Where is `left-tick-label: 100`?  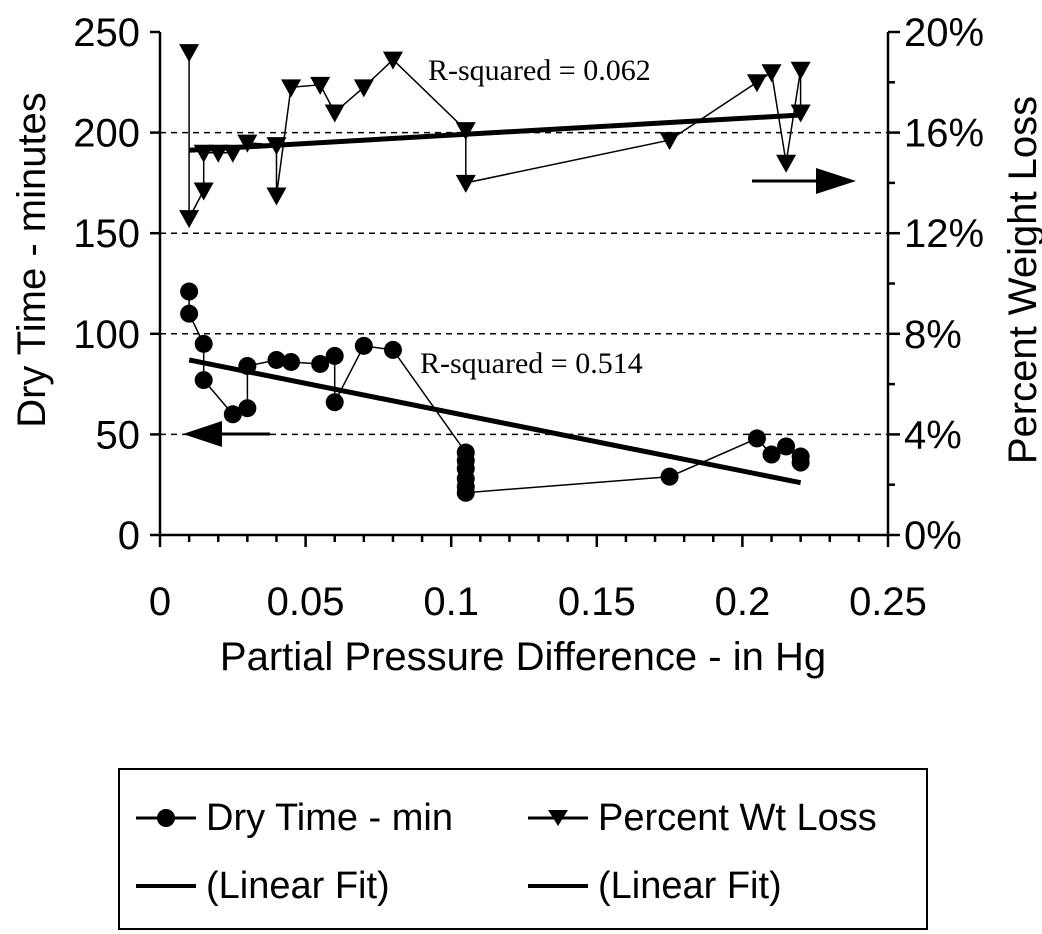
left-tick-label: 100 is located at coordinates (106, 335).